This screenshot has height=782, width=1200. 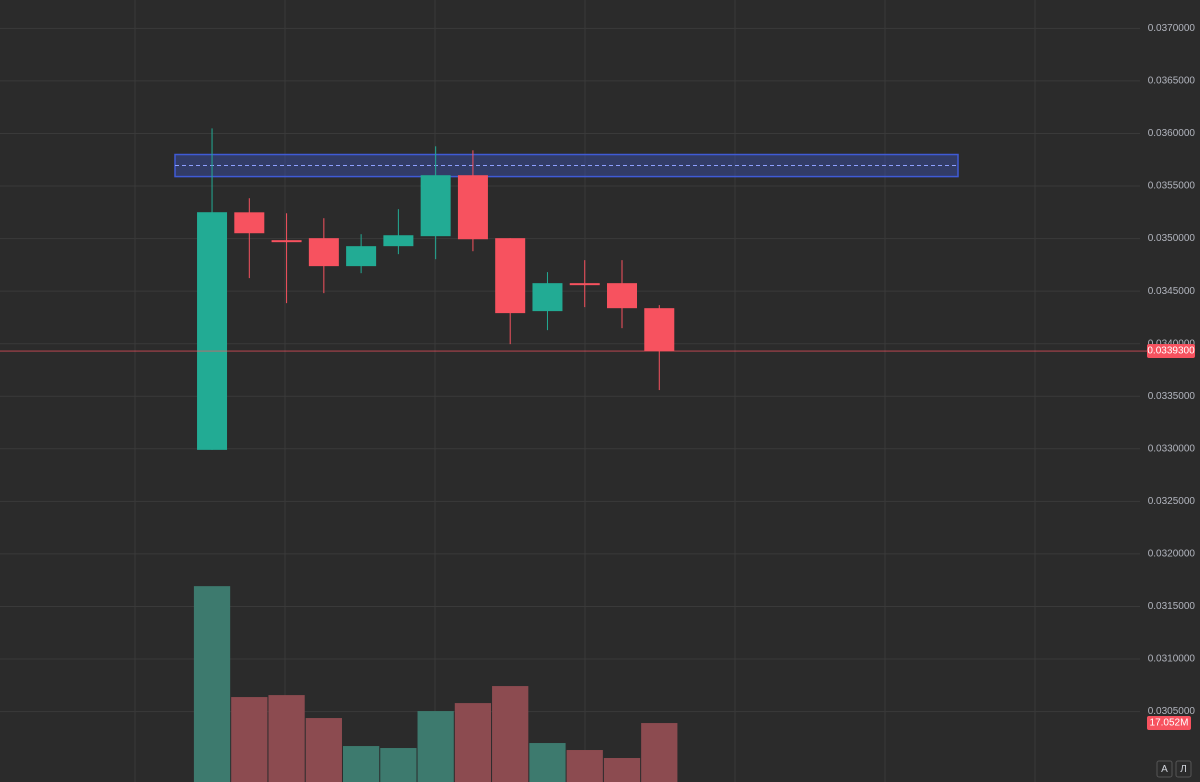 What do you see at coordinates (1172, 396) in the screenshot?
I see `y-tick-label: 0.0335000` at bounding box center [1172, 396].